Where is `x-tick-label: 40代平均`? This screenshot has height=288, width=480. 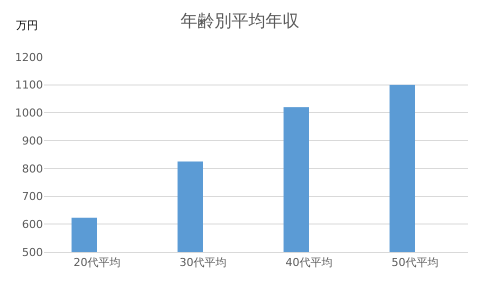
x-tick-label: 40代平均 is located at coordinates (309, 263).